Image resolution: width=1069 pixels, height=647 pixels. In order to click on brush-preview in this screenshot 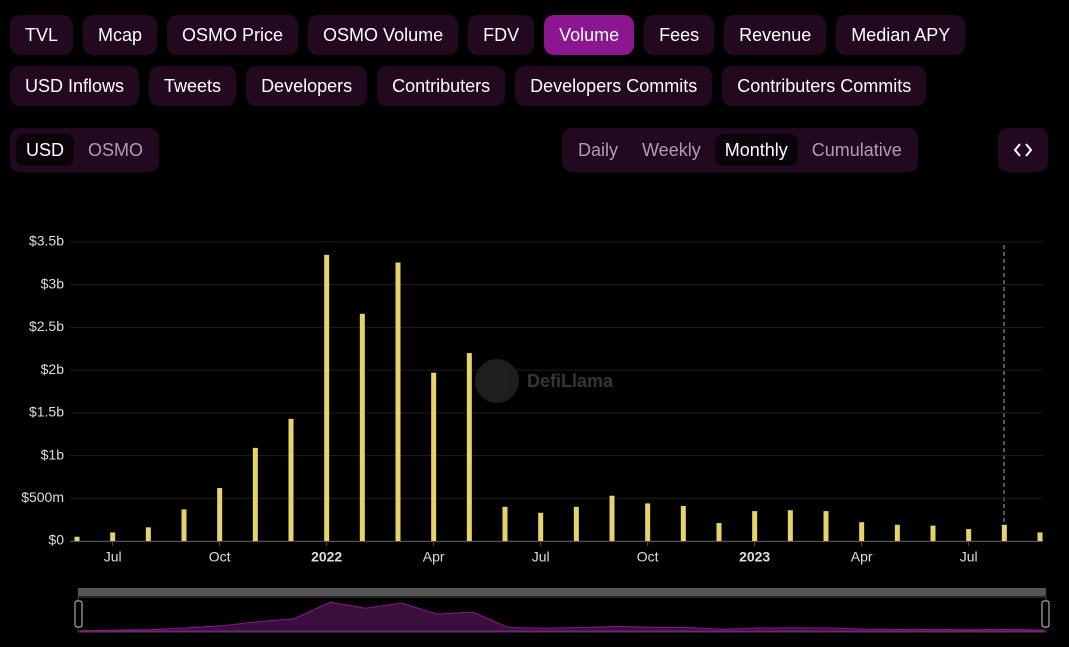, I will do `click(562, 616)`.